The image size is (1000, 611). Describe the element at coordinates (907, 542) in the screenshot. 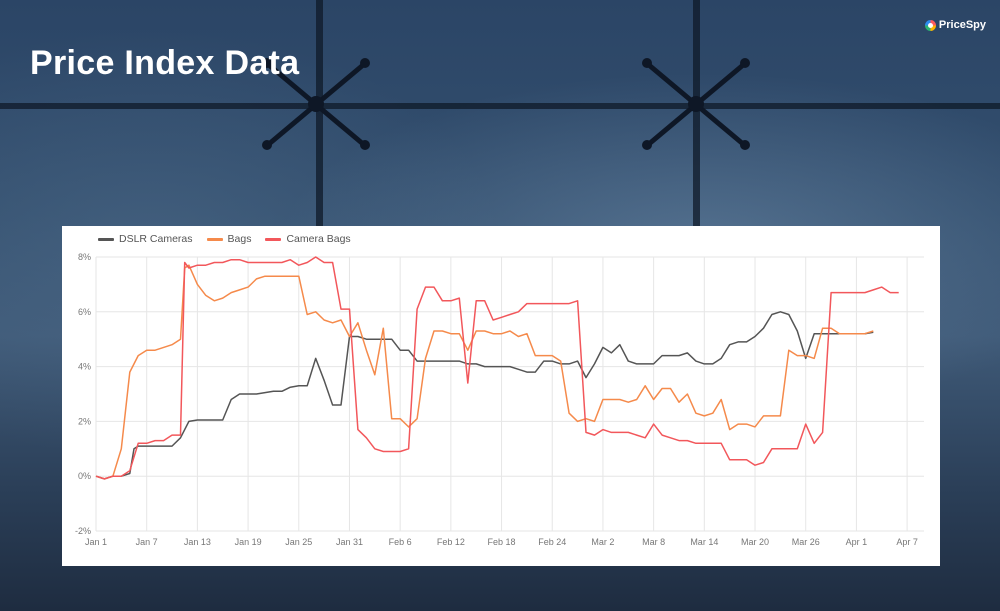

I see `x-tick-label: Apr 7` at that location.